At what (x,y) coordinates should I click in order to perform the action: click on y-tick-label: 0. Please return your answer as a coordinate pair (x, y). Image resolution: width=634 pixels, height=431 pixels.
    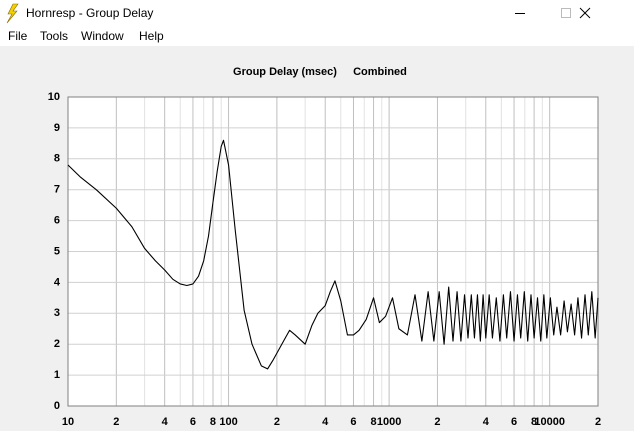
    Looking at the image, I should click on (57, 406).